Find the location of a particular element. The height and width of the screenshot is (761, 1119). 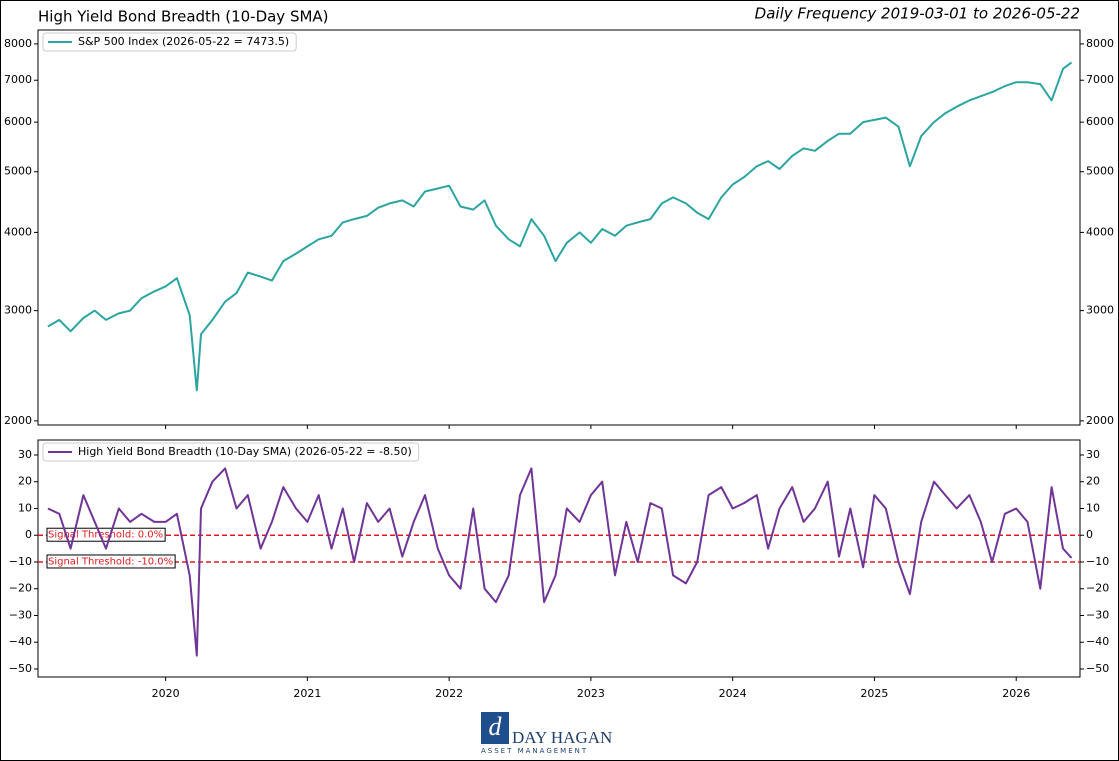

y-tick-label-right: 5000 is located at coordinates (1100, 171).